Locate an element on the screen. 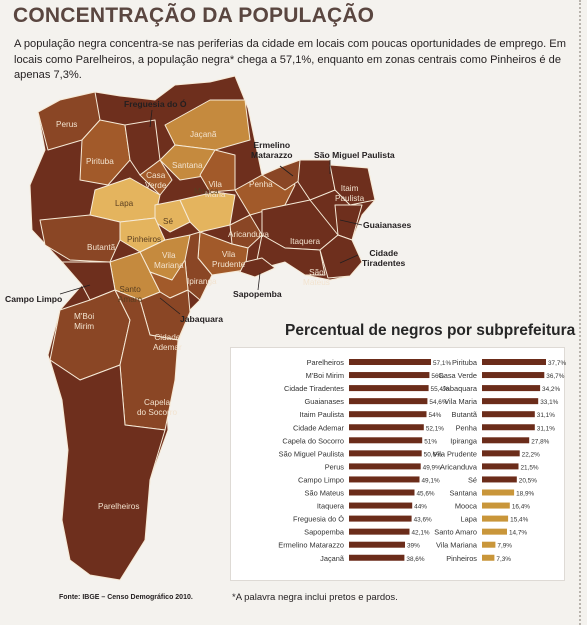 The image size is (587, 625). callout-sapopemba: Sapopemba is located at coordinates (257, 294).